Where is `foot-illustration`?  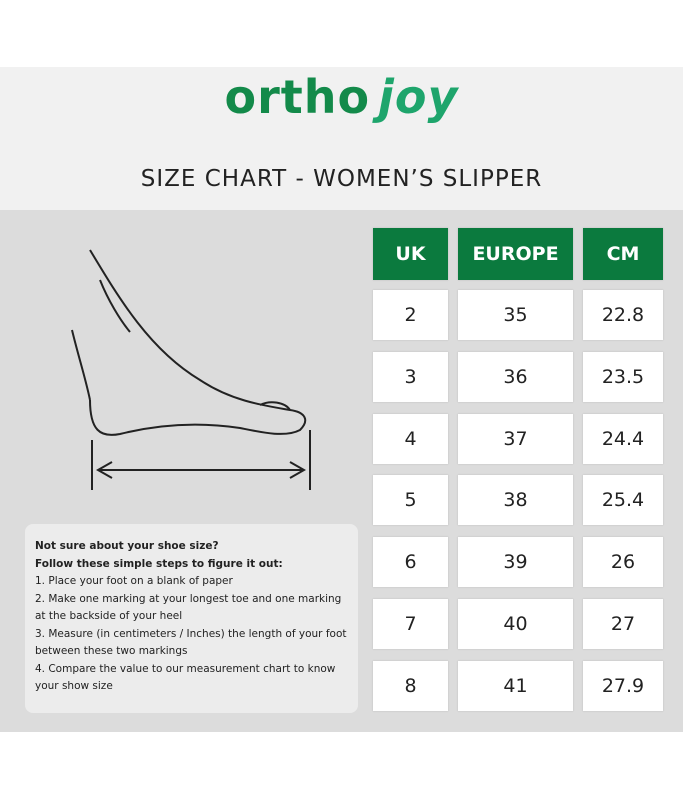
foot-illustration is located at coordinates (191, 369).